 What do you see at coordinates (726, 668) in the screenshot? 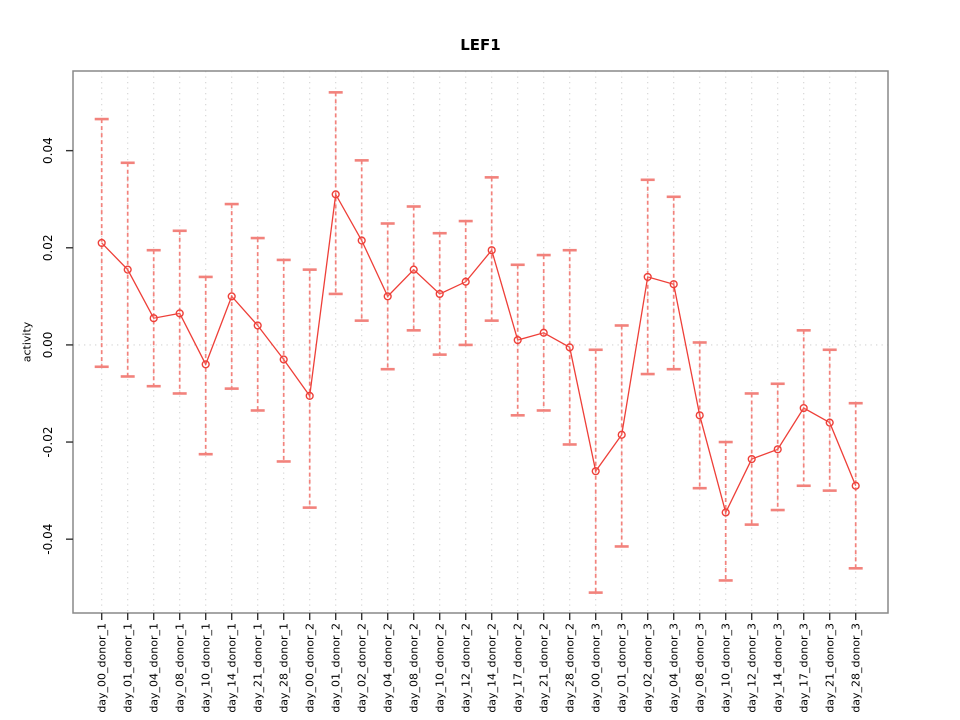
I see `x-tick-label: day_10_donor_3` at bounding box center [726, 668].